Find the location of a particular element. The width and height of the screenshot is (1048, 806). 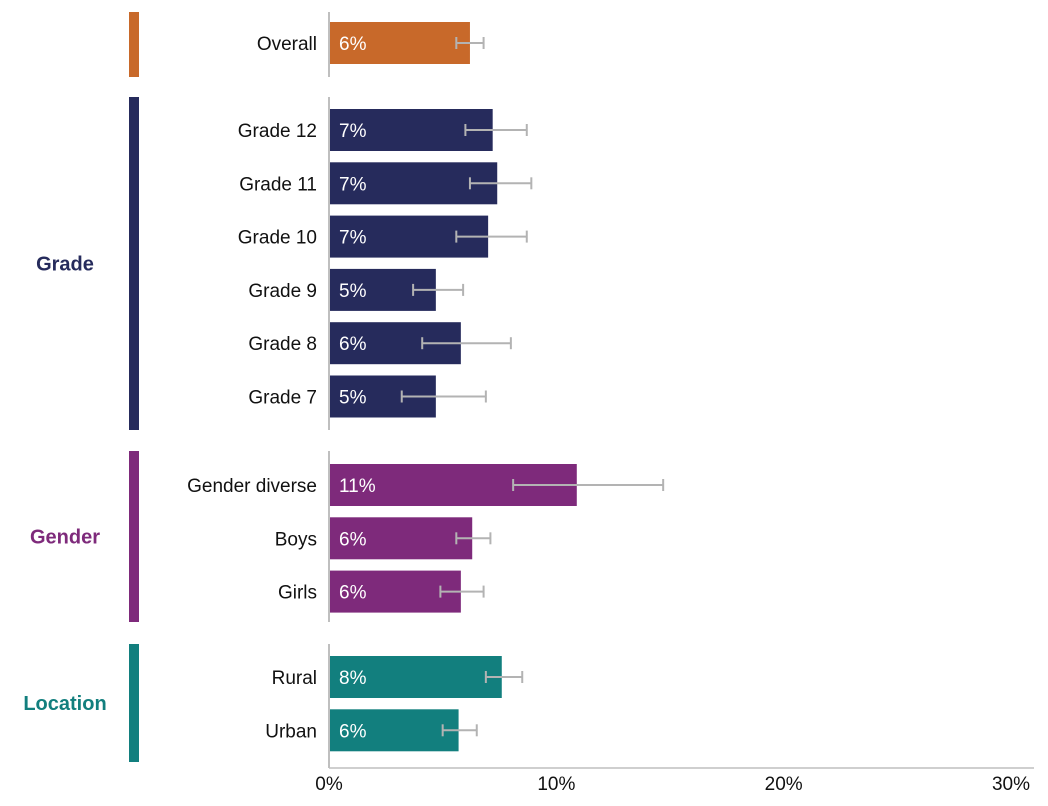

group-brackets: Grade Gender Location is located at coordinates (81, 387).